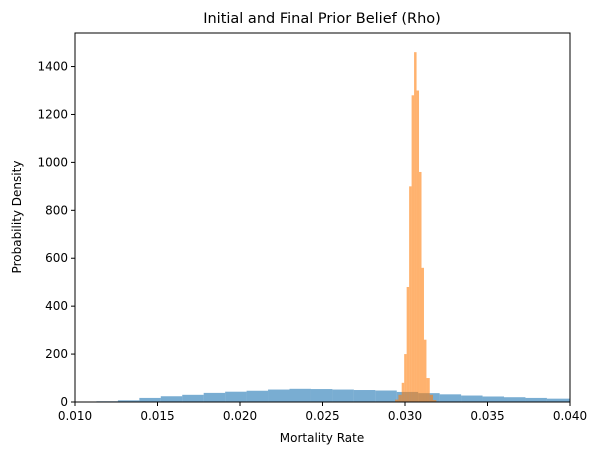  What do you see at coordinates (56, 210) in the screenshot?
I see `y-tick-label: 800` at bounding box center [56, 210].